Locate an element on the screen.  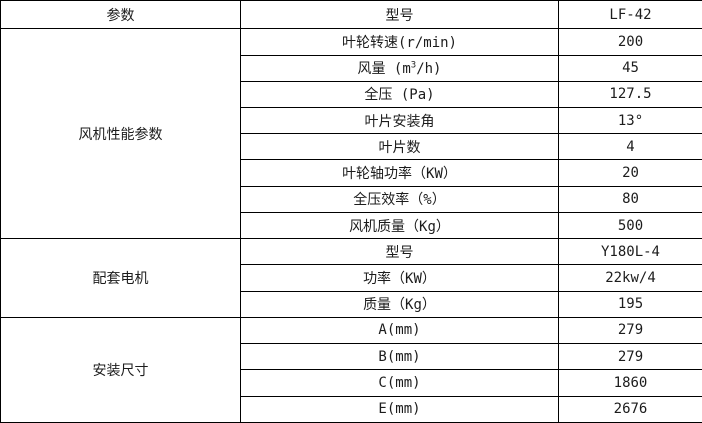
param-value-cell: 195 is located at coordinates (630, 304).